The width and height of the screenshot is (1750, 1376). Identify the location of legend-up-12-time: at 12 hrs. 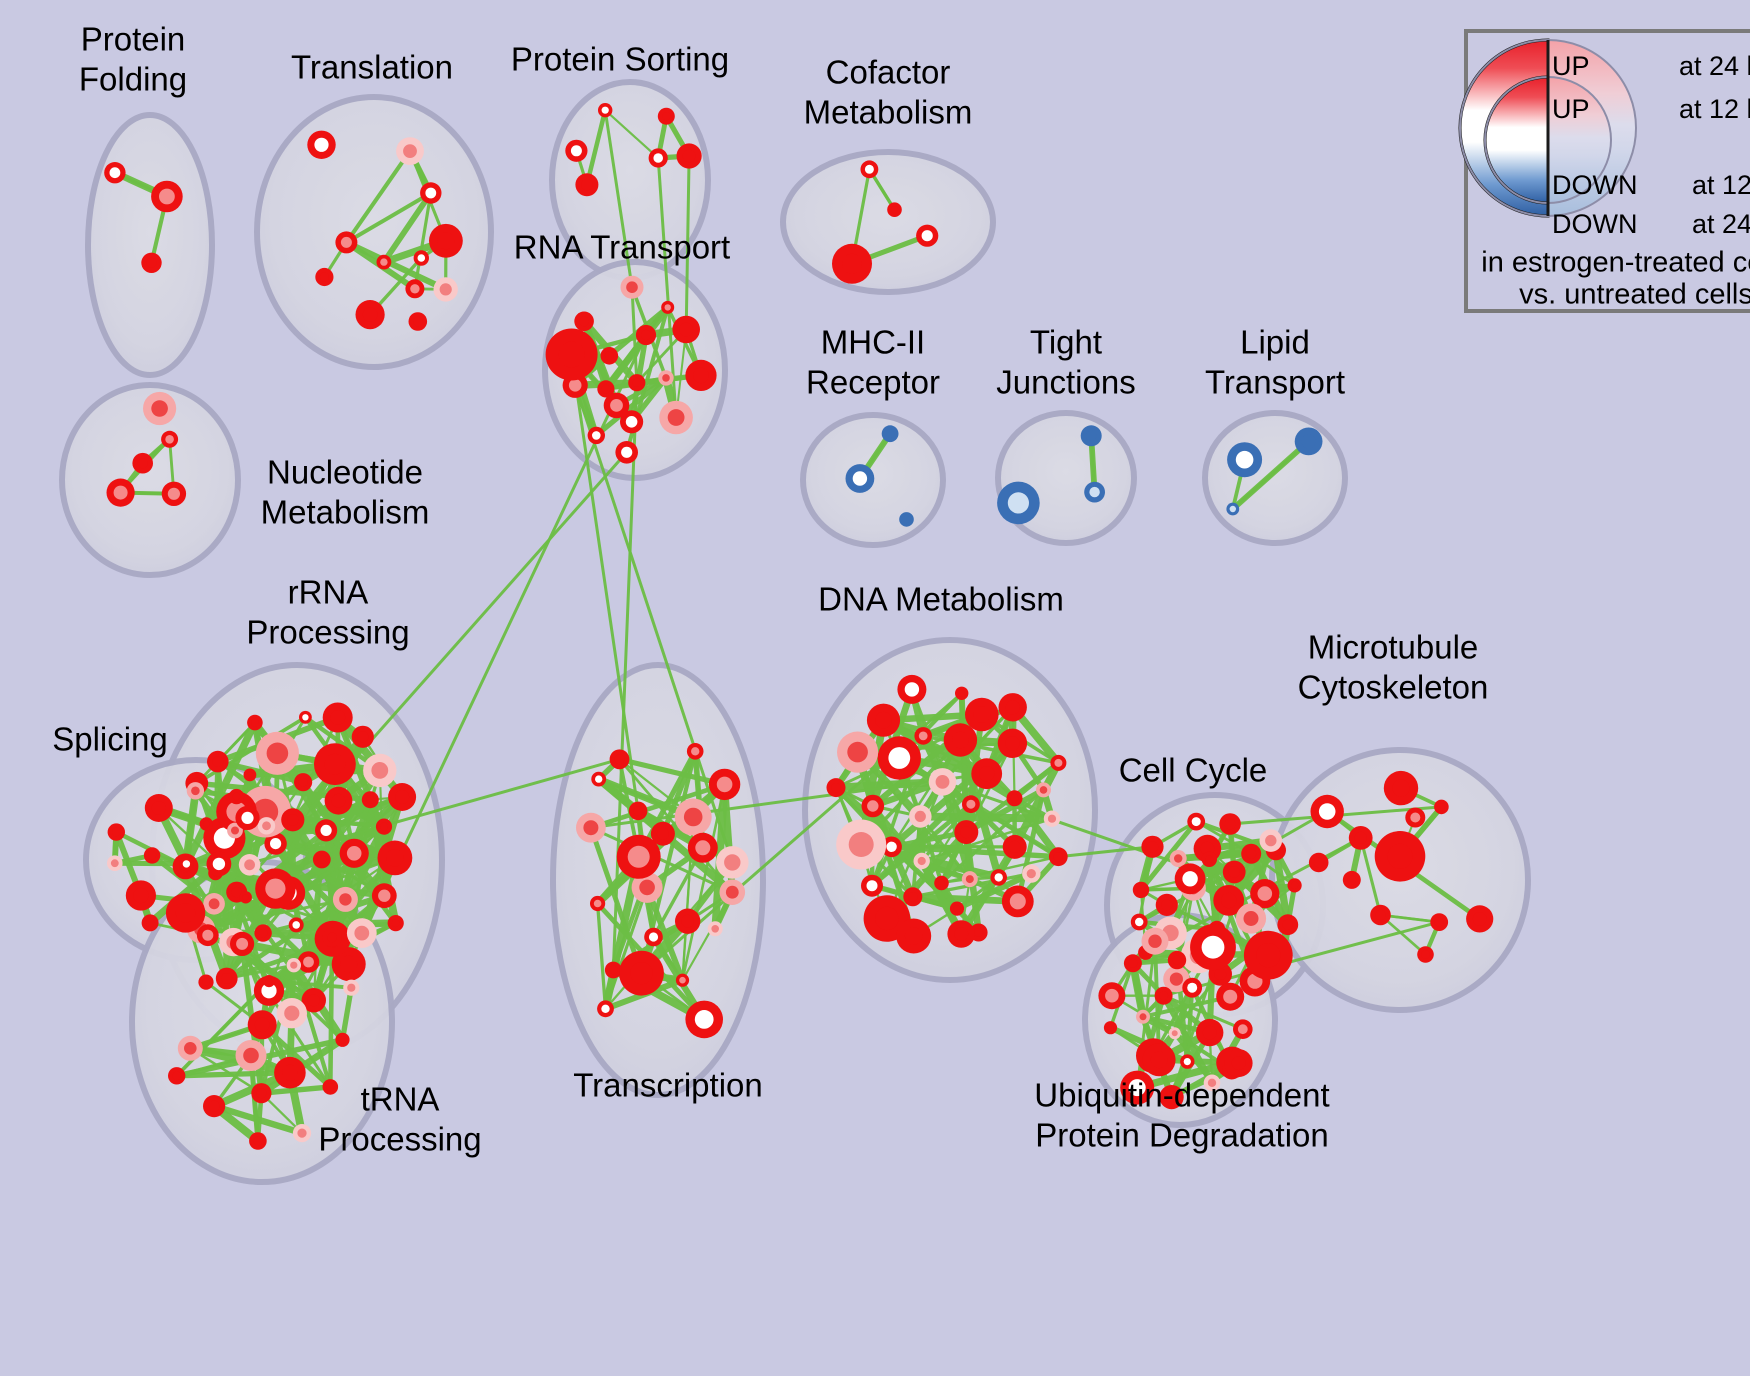
(1714, 109).